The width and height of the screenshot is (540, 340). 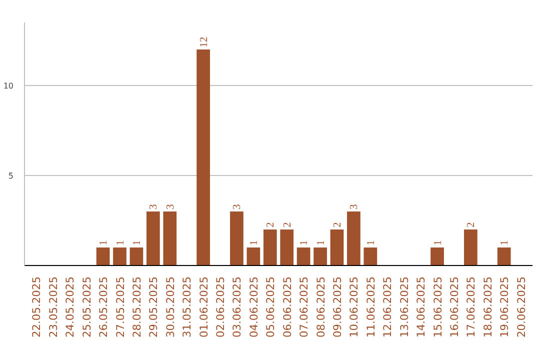 I want to click on x-tick-label: 03.06.2025, so click(x=237, y=307).